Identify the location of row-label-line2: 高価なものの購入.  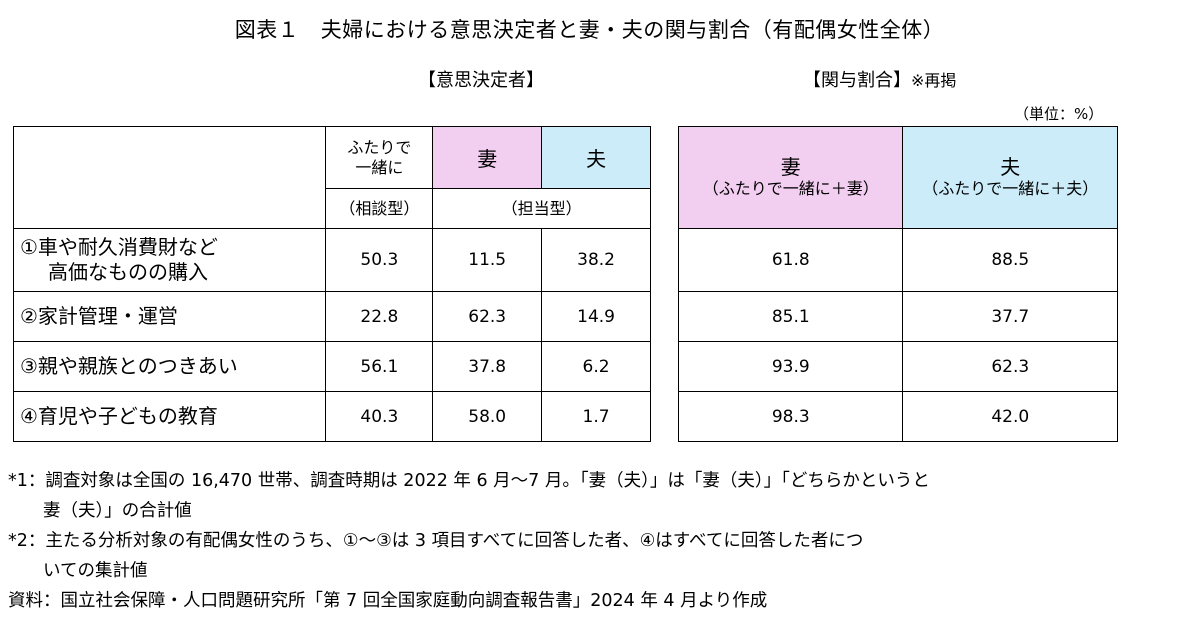
(128, 272).